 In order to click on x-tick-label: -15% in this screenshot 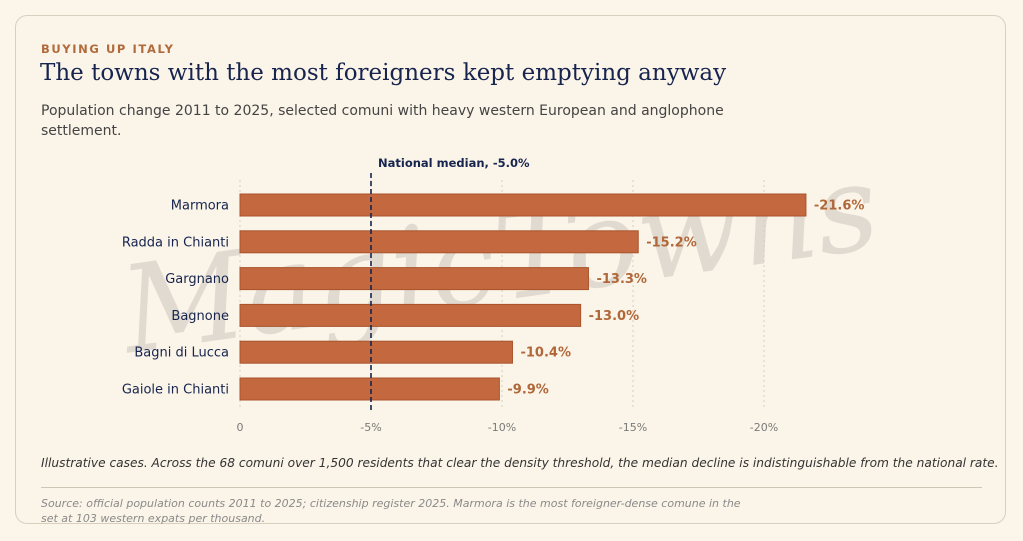, I will do `click(633, 427)`.